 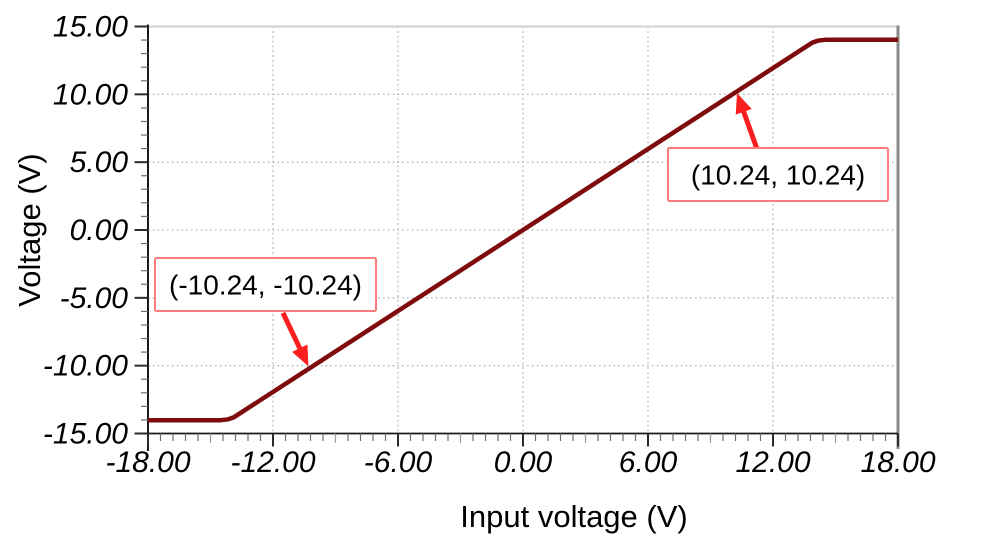 What do you see at coordinates (523, 462) in the screenshot?
I see `x-tick-label: 0.00` at bounding box center [523, 462].